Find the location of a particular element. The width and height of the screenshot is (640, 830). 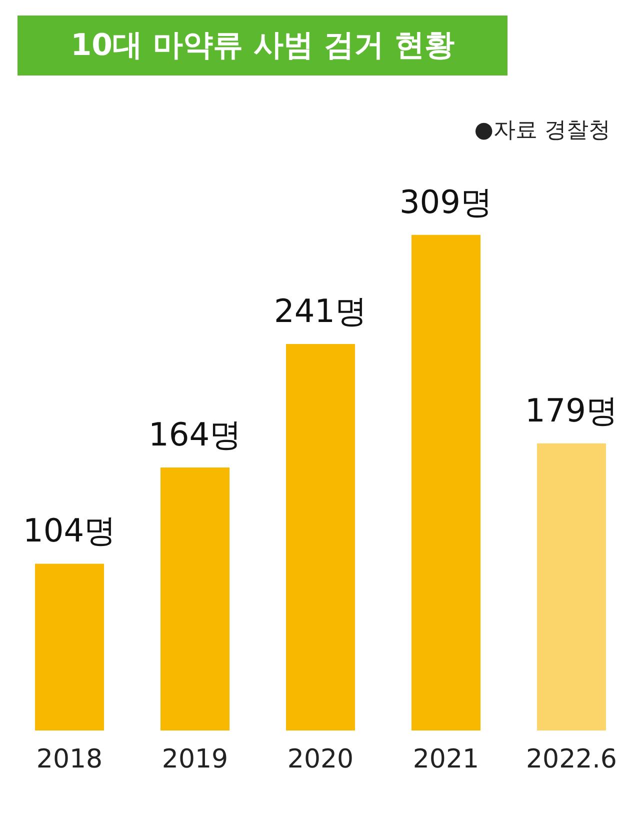

data-label: 179명 is located at coordinates (571, 410).